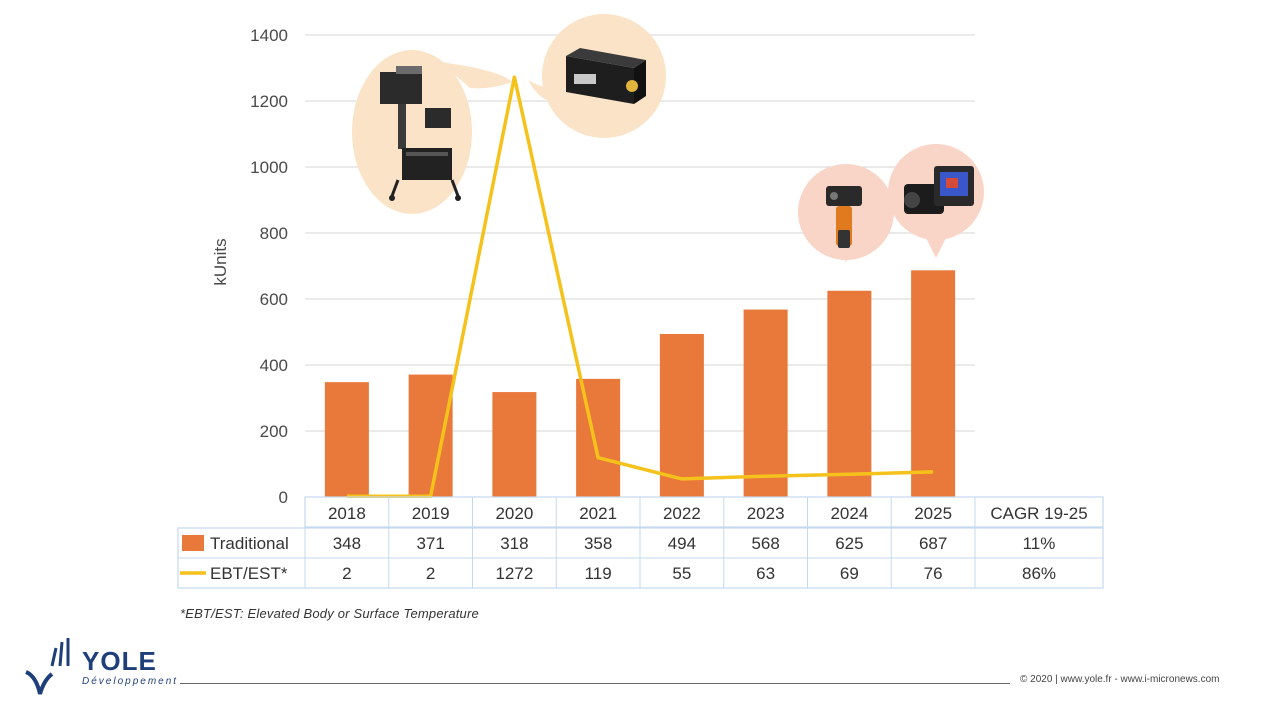  Describe the element at coordinates (933, 543) in the screenshot. I see `table-cell-value: 687` at that location.